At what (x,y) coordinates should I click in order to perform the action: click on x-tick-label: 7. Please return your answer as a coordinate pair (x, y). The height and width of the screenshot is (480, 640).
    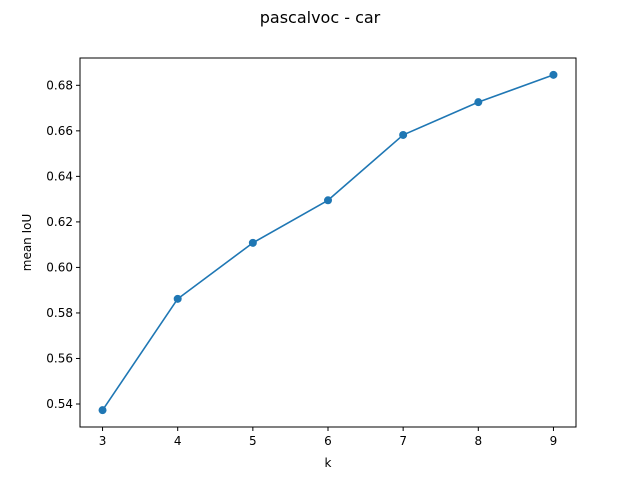
    Looking at the image, I should click on (403, 441).